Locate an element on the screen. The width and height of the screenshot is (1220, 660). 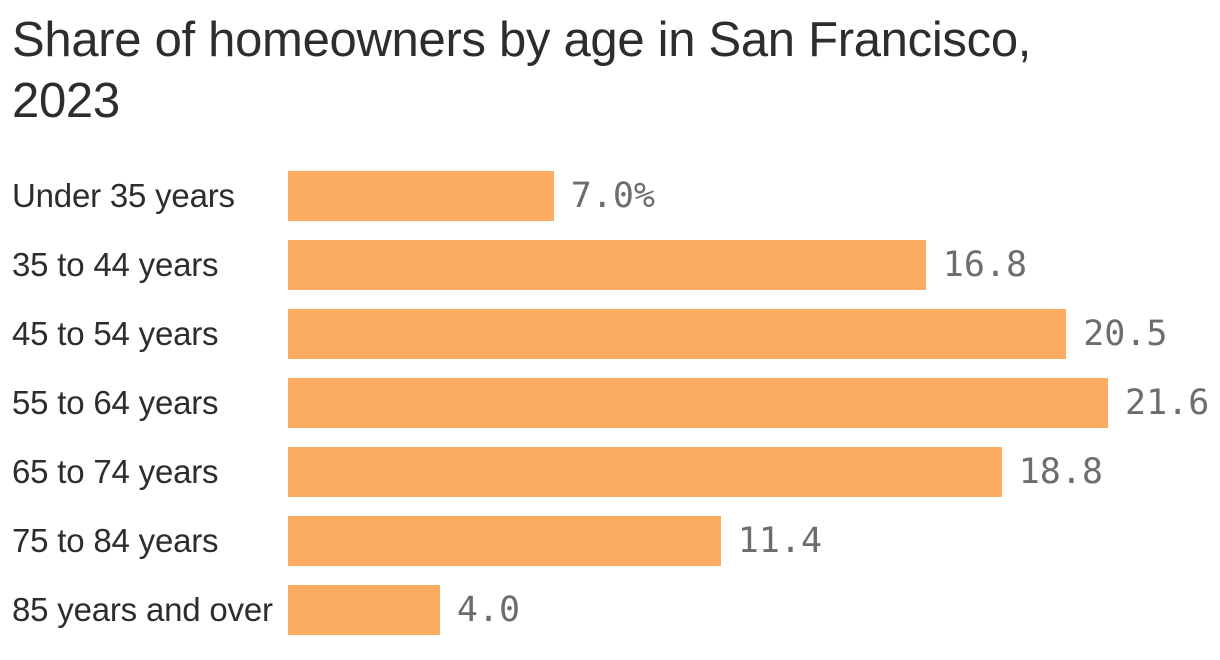
category-label: 65 to 74 years is located at coordinates (115, 471).